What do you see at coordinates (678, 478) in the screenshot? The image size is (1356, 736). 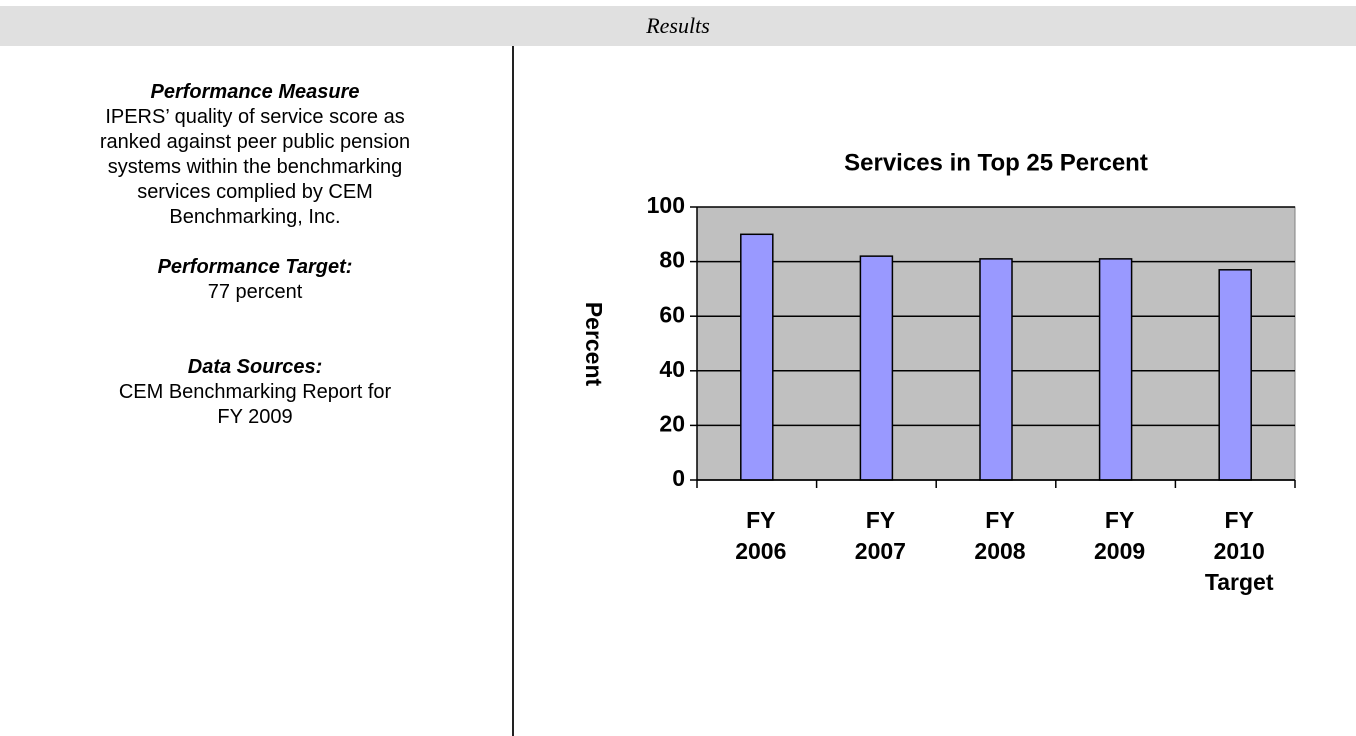 I see `y-tick-label: 0` at bounding box center [678, 478].